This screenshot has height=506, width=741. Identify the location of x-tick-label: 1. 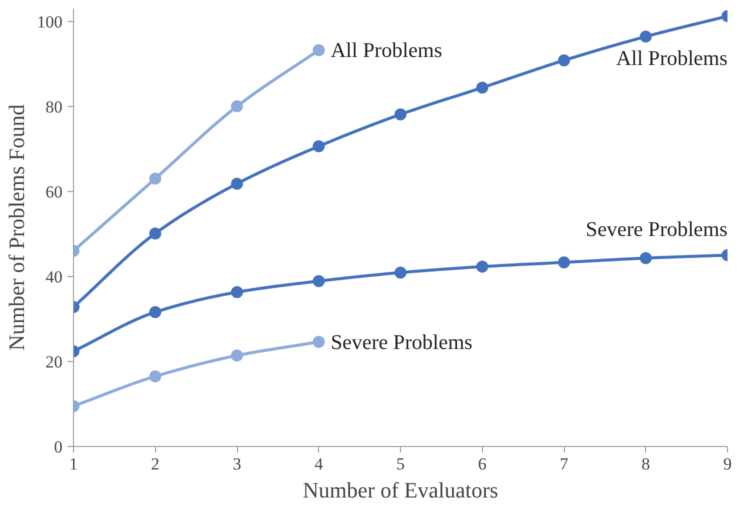
(73, 464).